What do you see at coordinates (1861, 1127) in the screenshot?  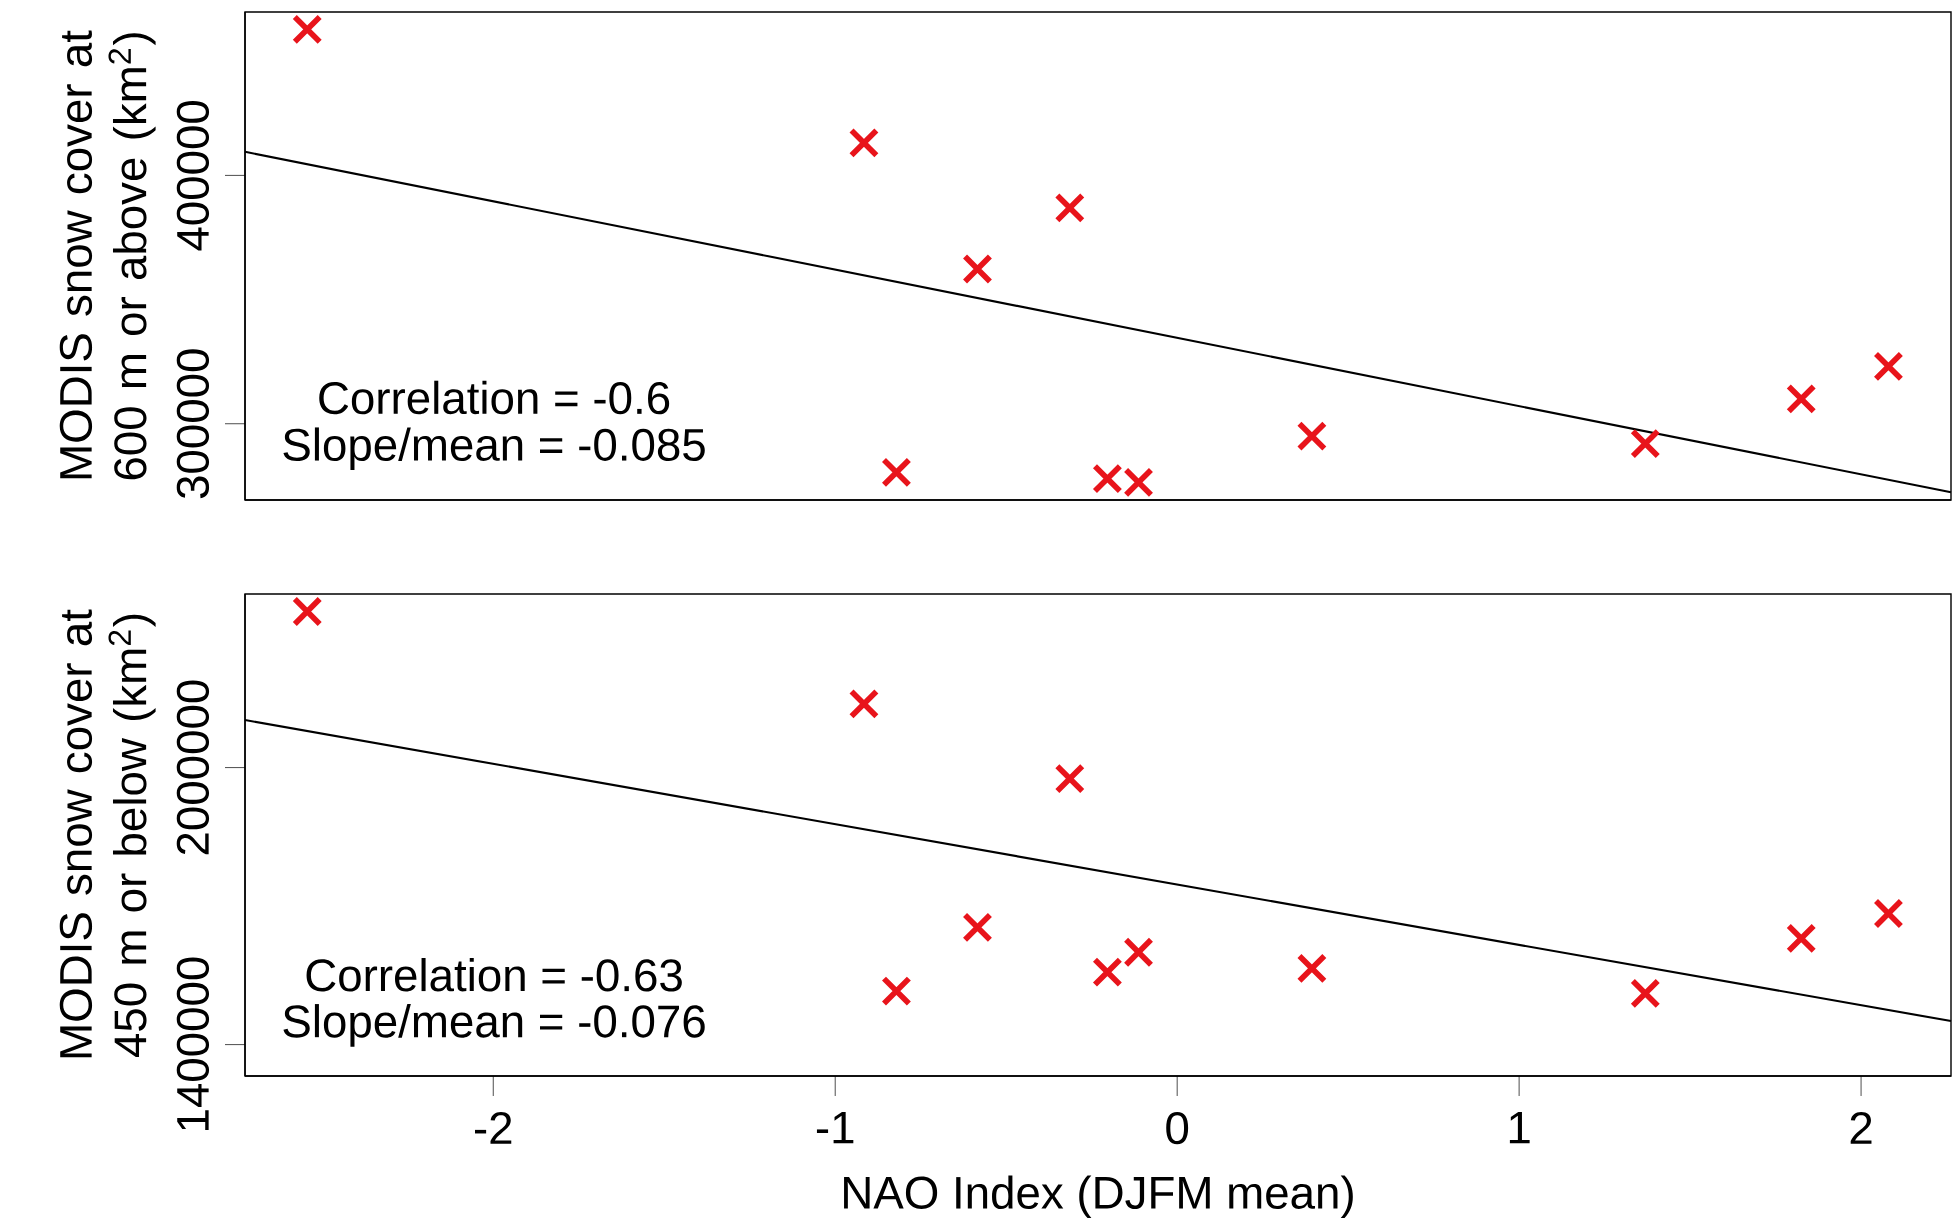 I see `x-tick-label: 2` at bounding box center [1861, 1127].